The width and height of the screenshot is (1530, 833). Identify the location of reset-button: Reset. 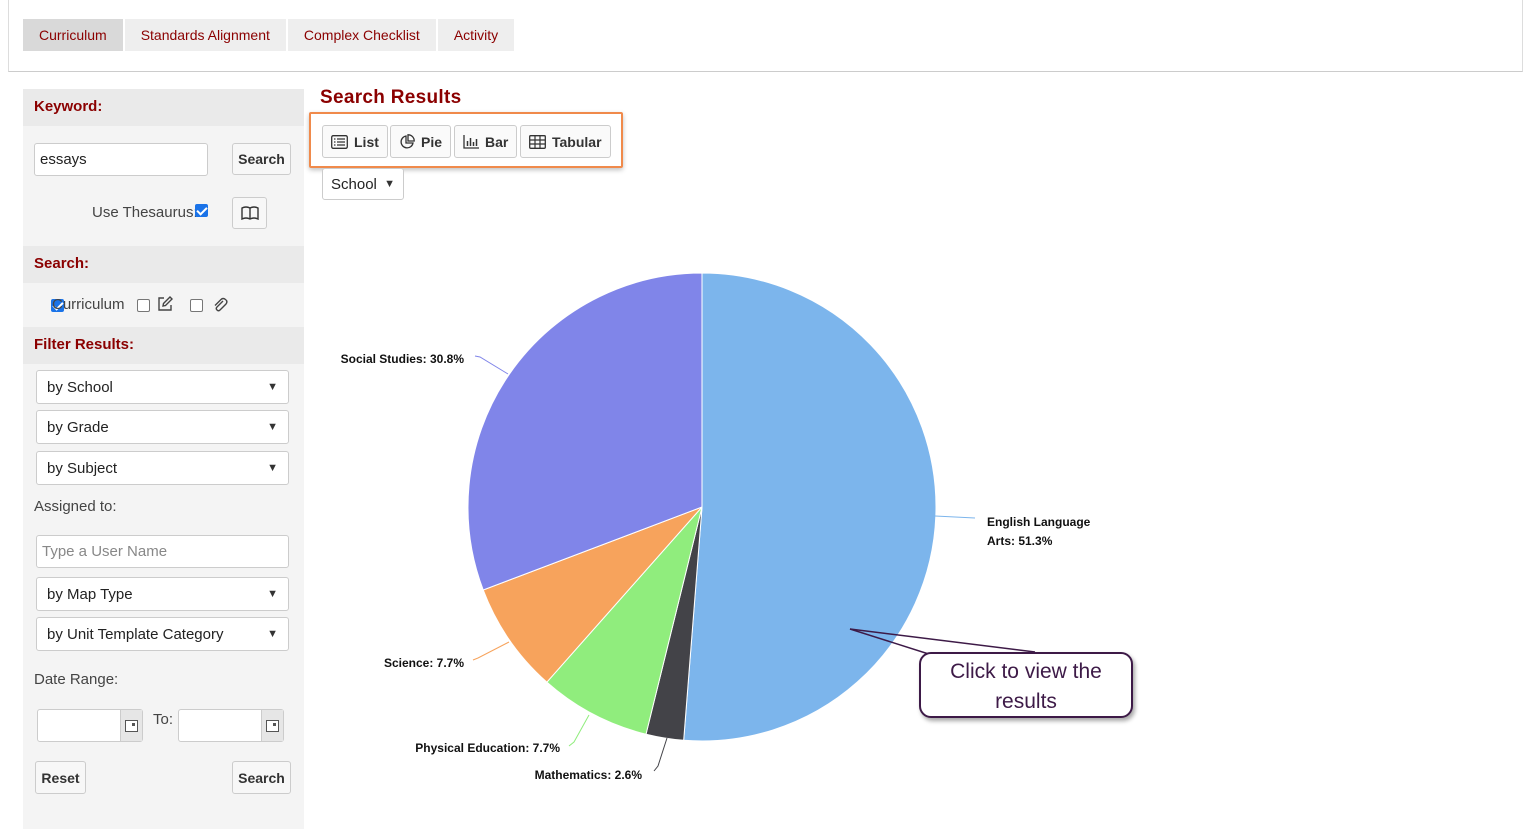
(60, 777).